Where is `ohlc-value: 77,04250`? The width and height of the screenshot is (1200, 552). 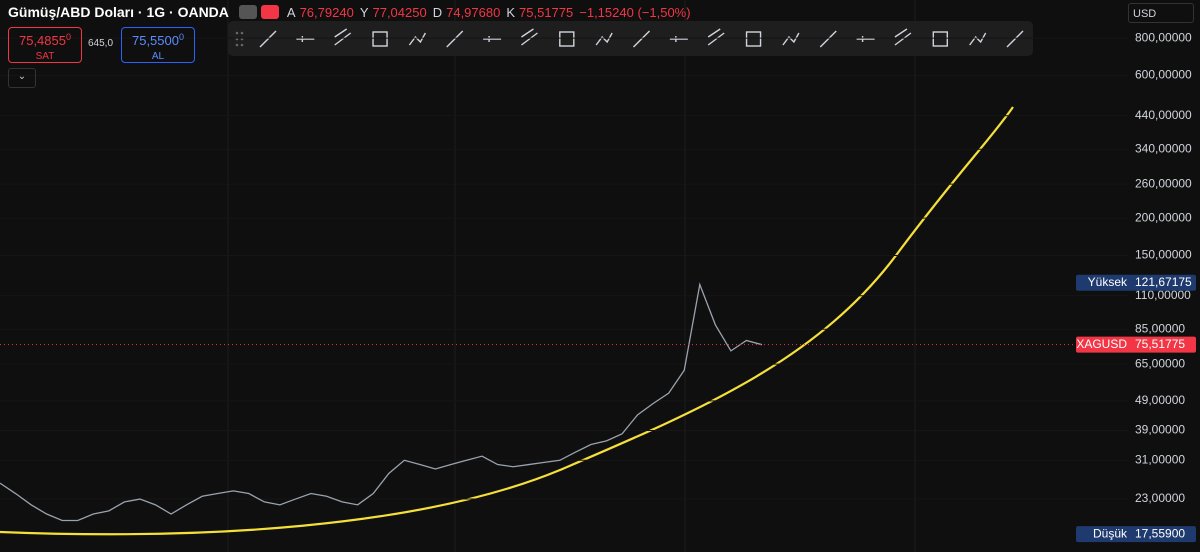 ohlc-value: 77,04250 is located at coordinates (399, 12).